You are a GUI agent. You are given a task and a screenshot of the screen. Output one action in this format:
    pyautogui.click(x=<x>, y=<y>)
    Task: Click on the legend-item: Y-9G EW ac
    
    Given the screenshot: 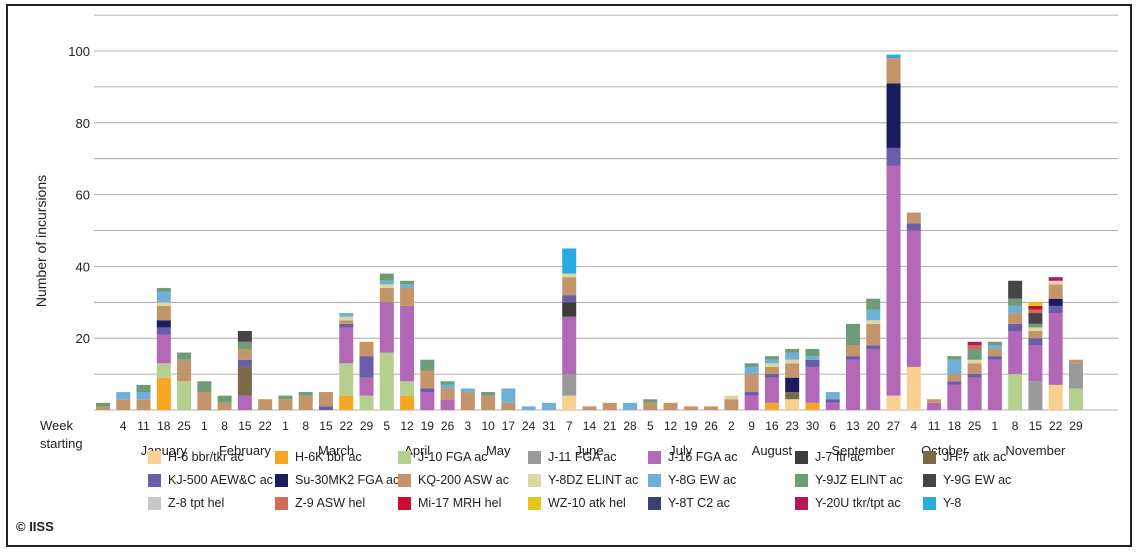 What is the action you would take?
    pyautogui.click(x=967, y=480)
    